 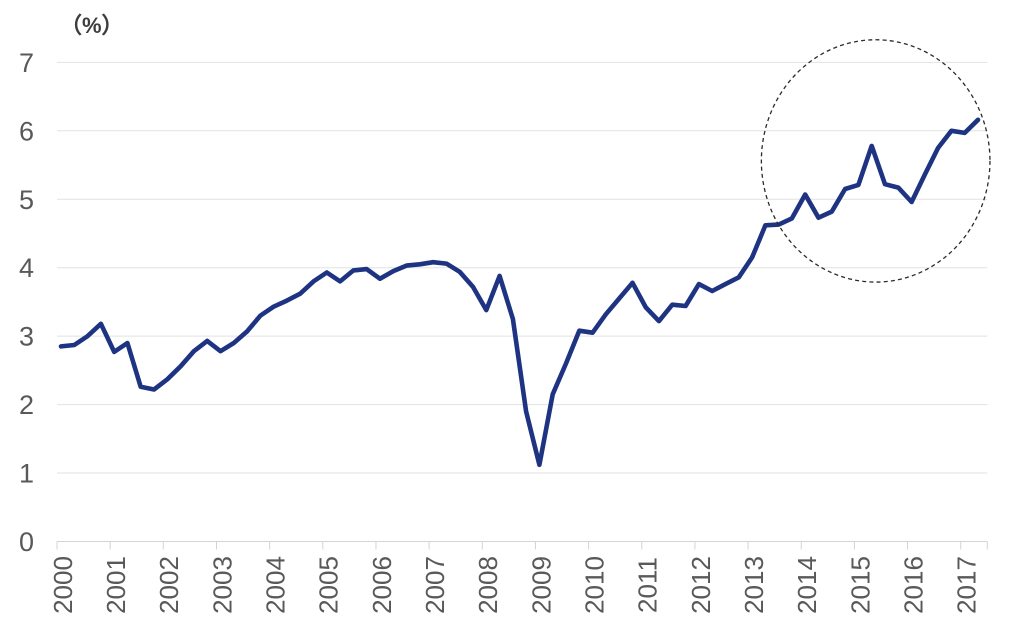 What do you see at coordinates (63, 585) in the screenshot?
I see `x-tick-label-2000: 2000` at bounding box center [63, 585].